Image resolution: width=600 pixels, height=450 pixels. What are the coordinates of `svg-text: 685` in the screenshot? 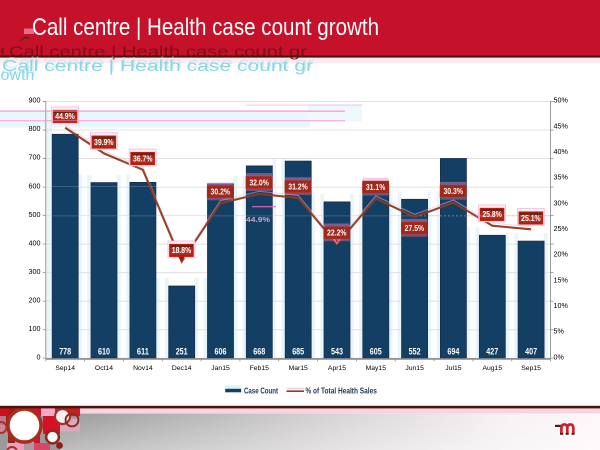 It's located at (298, 351).